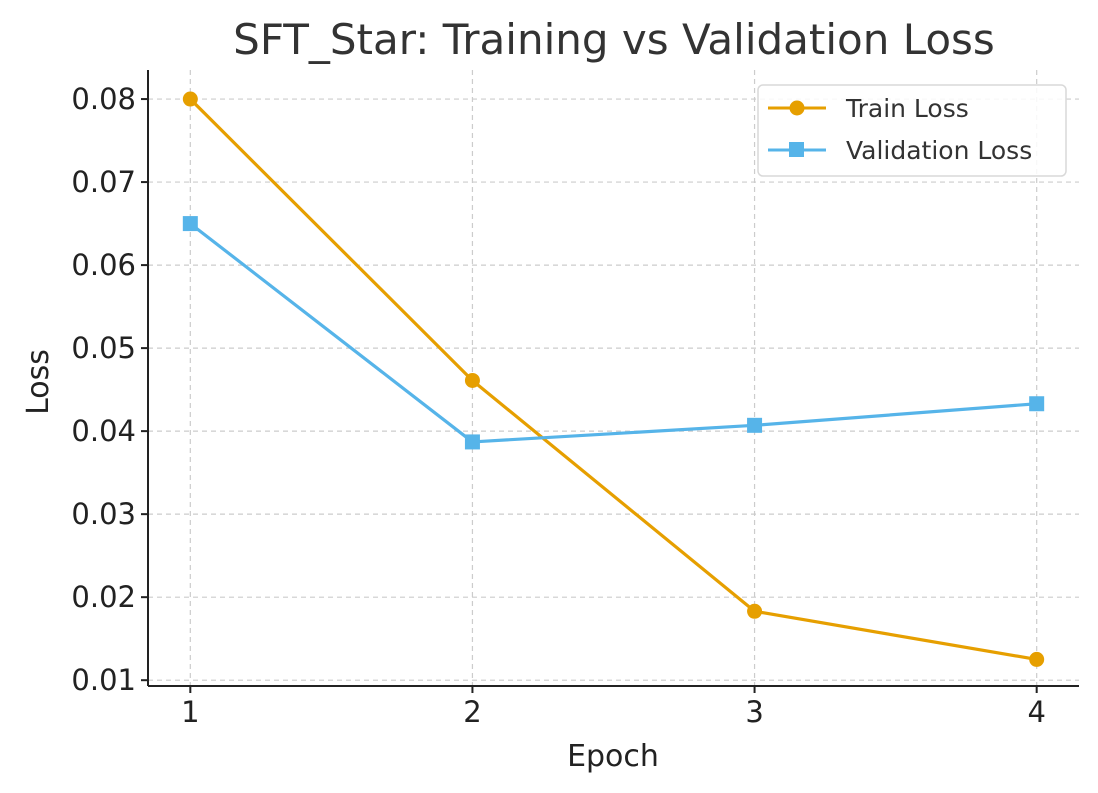  Describe the element at coordinates (614, 39) in the screenshot. I see `chart-title: SFT_Star: Training vs Validation Loss` at that location.